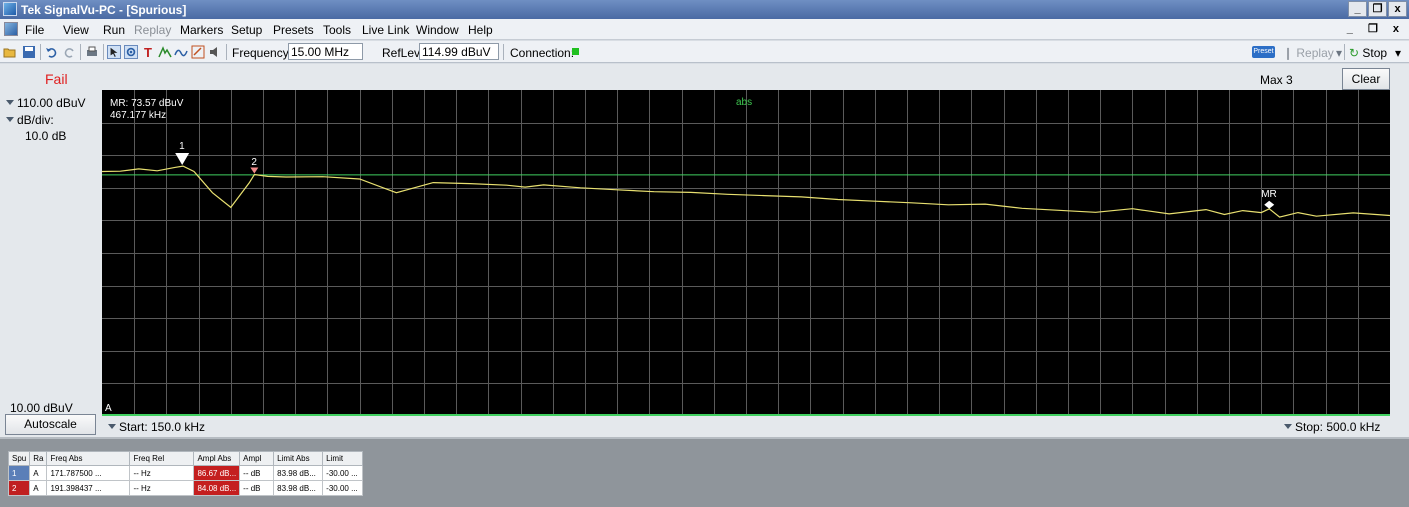 This screenshot has width=1409, height=507. Describe the element at coordinates (35, 120) in the screenshot. I see `scale-label: dB/div:` at that location.